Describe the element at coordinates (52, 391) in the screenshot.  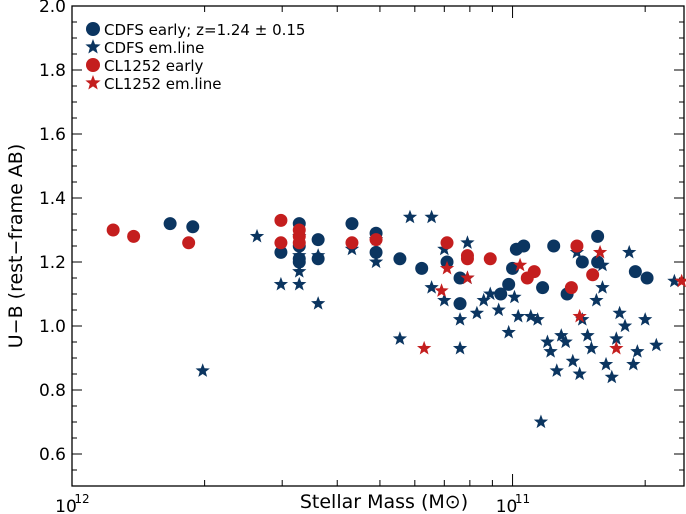
I see `y-tick-label: 0.8` at that location.